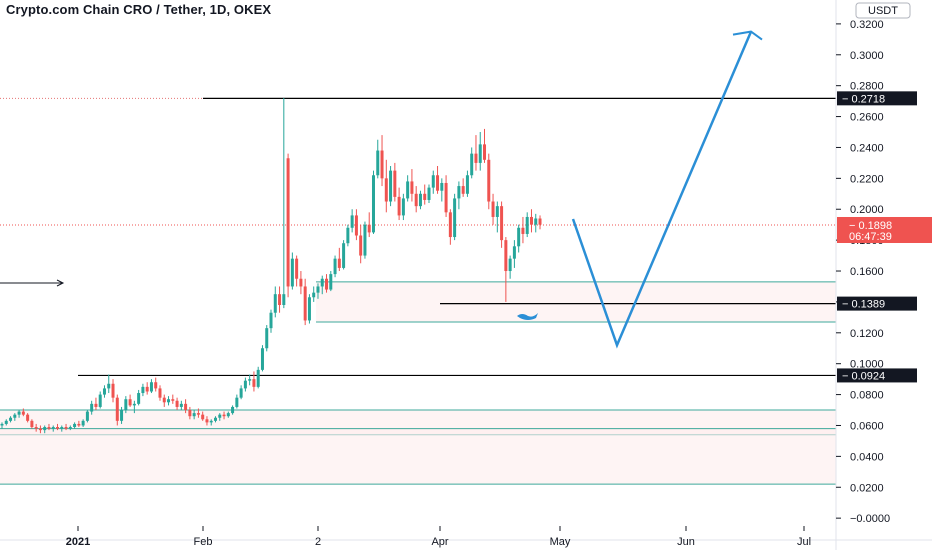 The width and height of the screenshot is (932, 550). Describe the element at coordinates (867, 118) in the screenshot. I see `y-tick-label: 0.2600` at that location.